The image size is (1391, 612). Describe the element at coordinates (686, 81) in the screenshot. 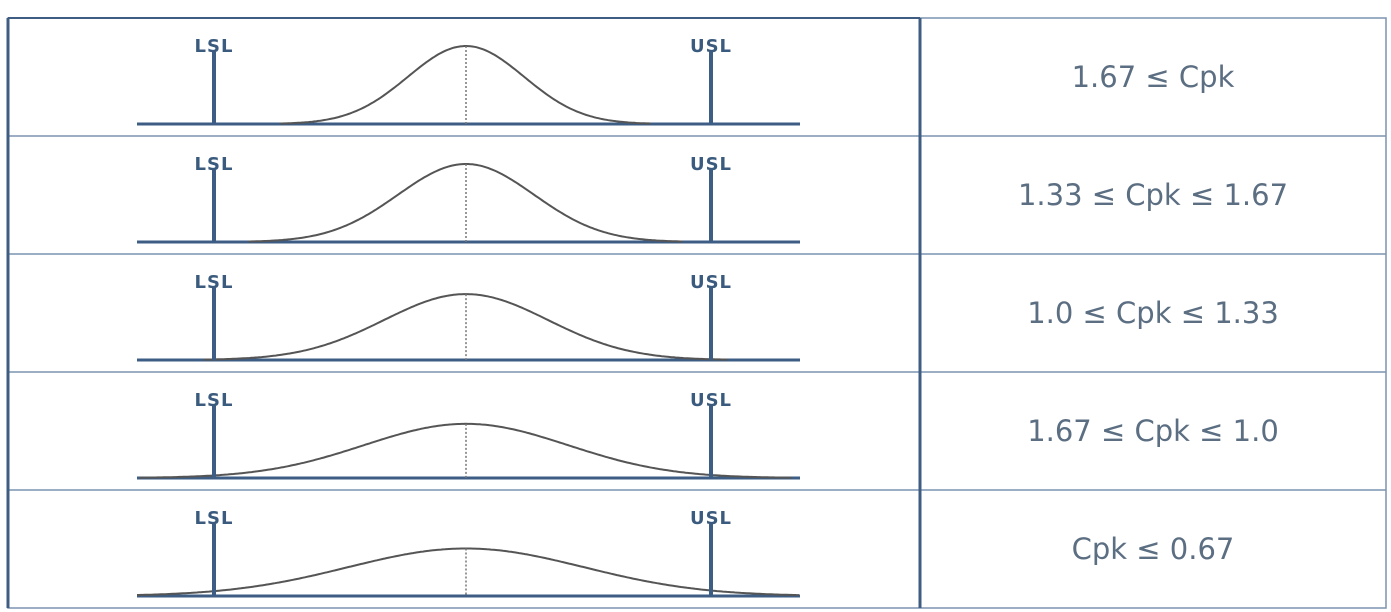

I see `cpk-row: LSL USL 1.67 ≤ Cpk` at that location.